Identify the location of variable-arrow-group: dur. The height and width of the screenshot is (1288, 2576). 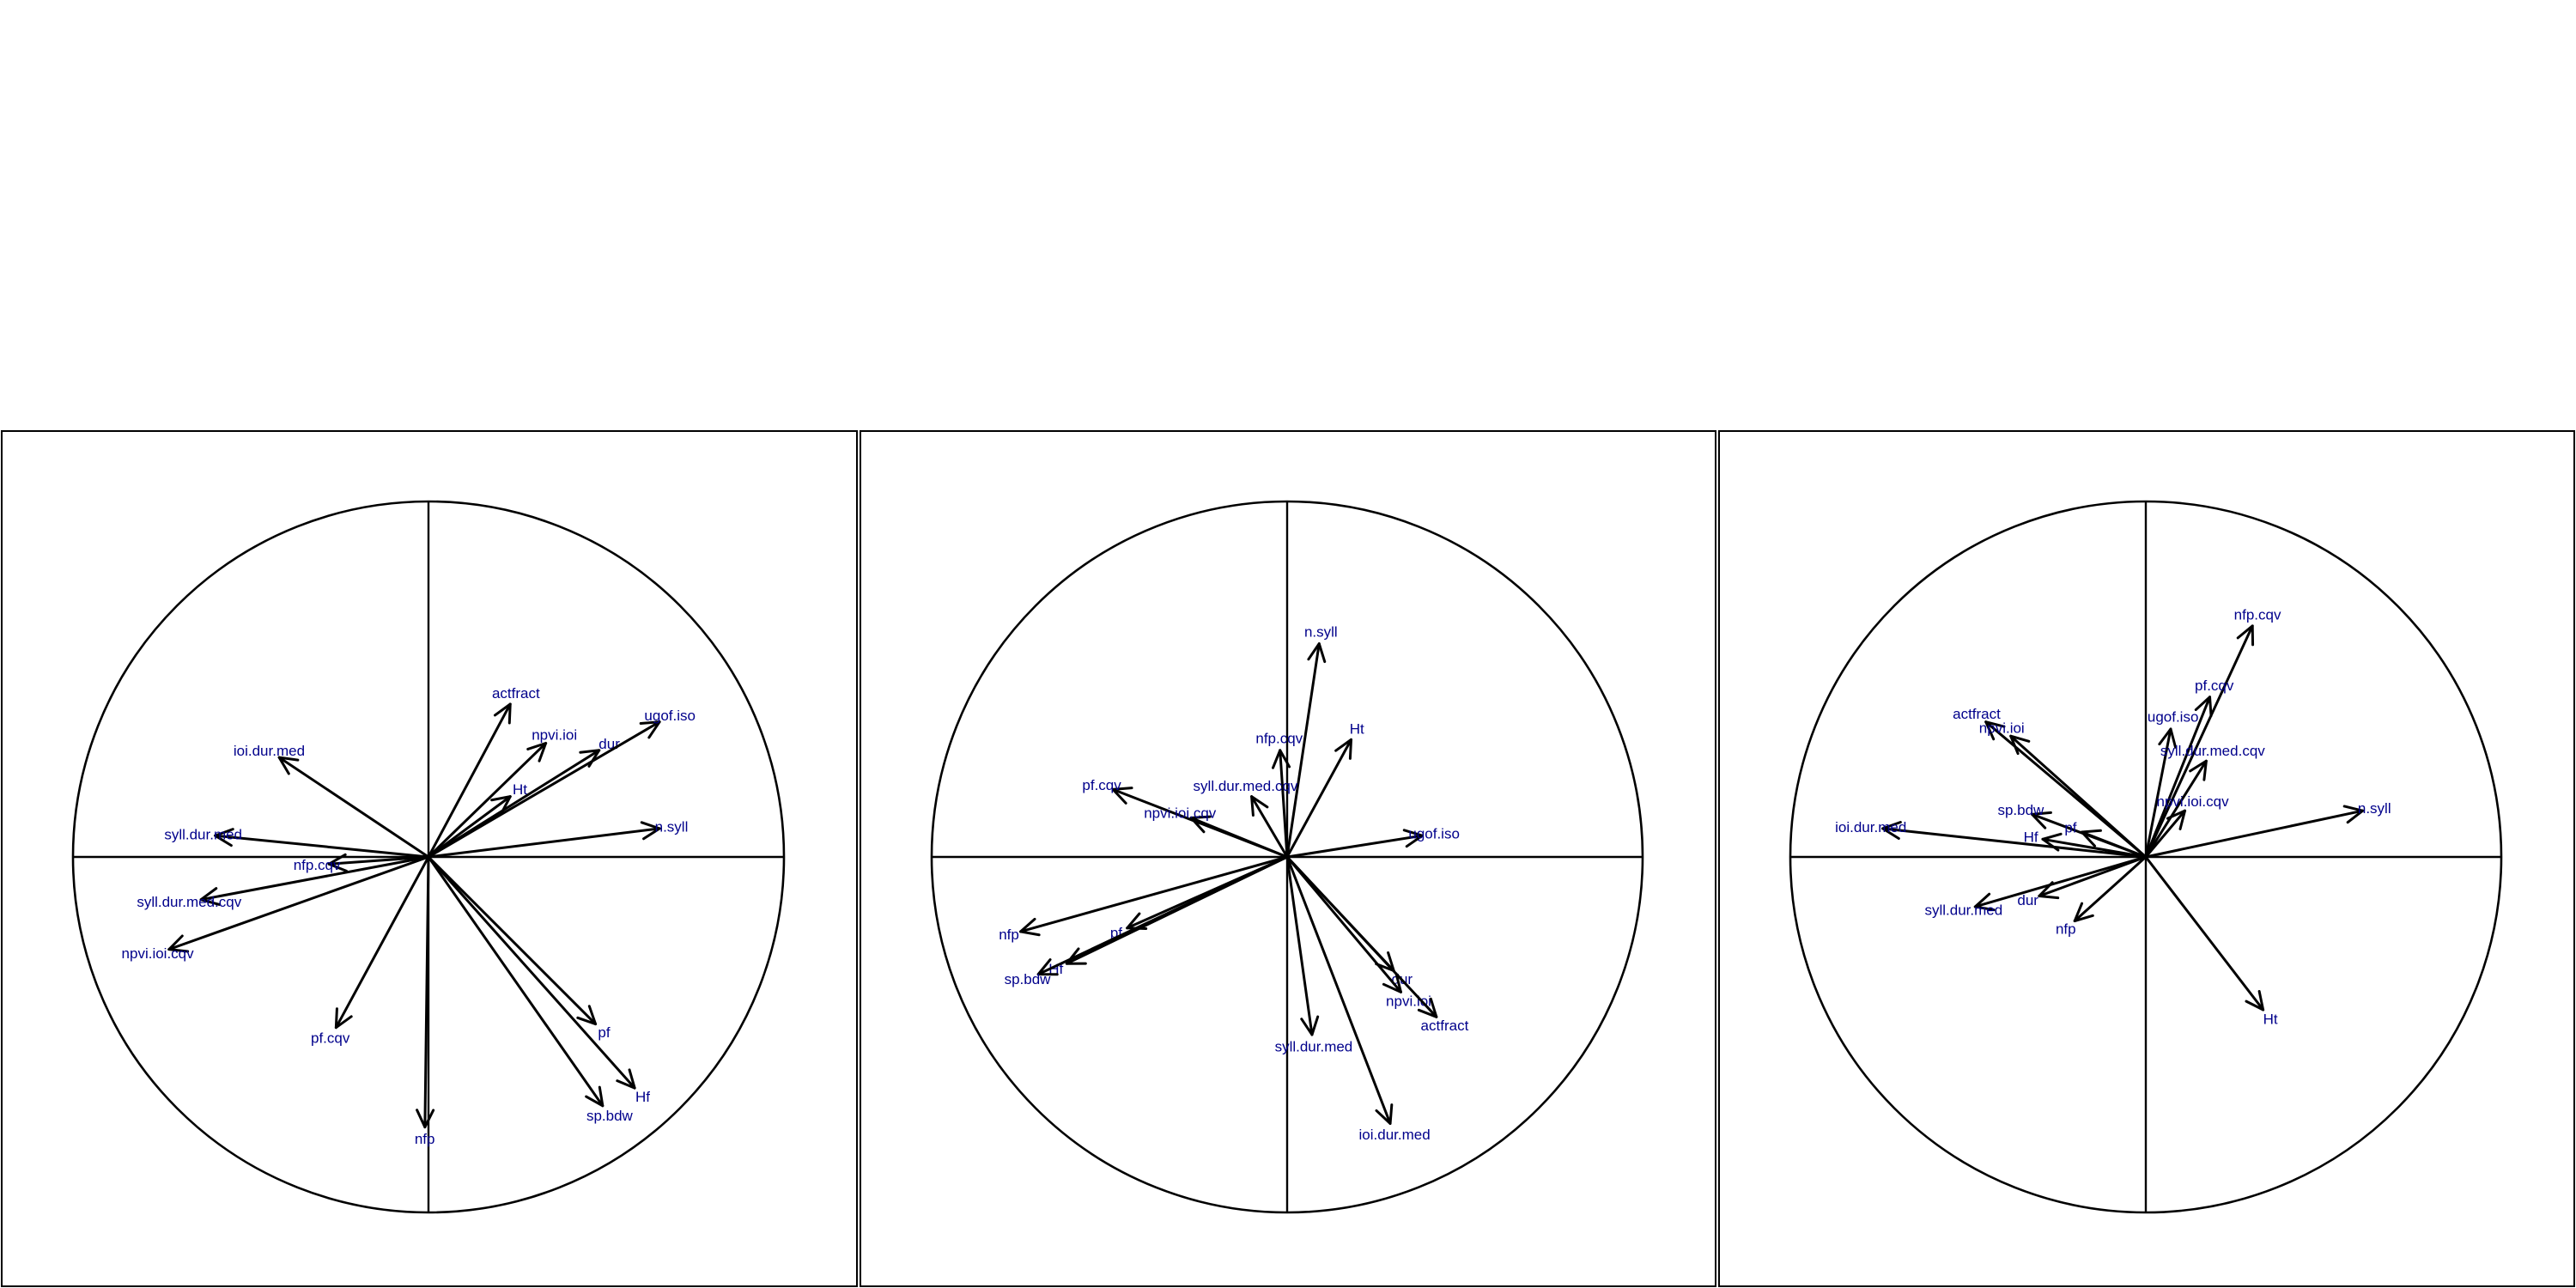
(2082, 881).